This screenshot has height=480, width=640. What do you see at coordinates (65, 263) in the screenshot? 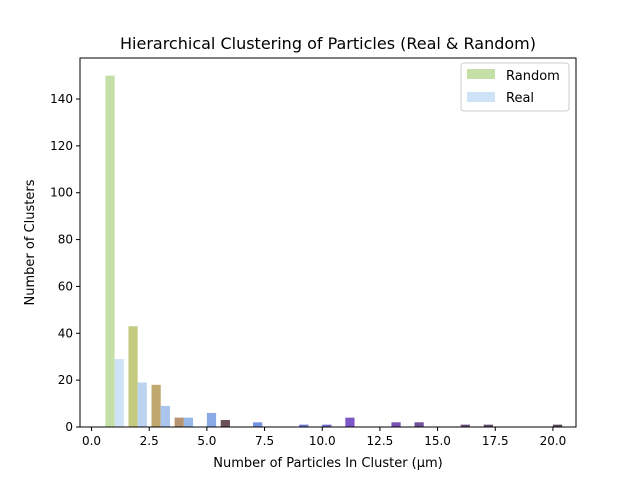
I see `y-axis: 0 20 40 60 80 100 120 140` at bounding box center [65, 263].